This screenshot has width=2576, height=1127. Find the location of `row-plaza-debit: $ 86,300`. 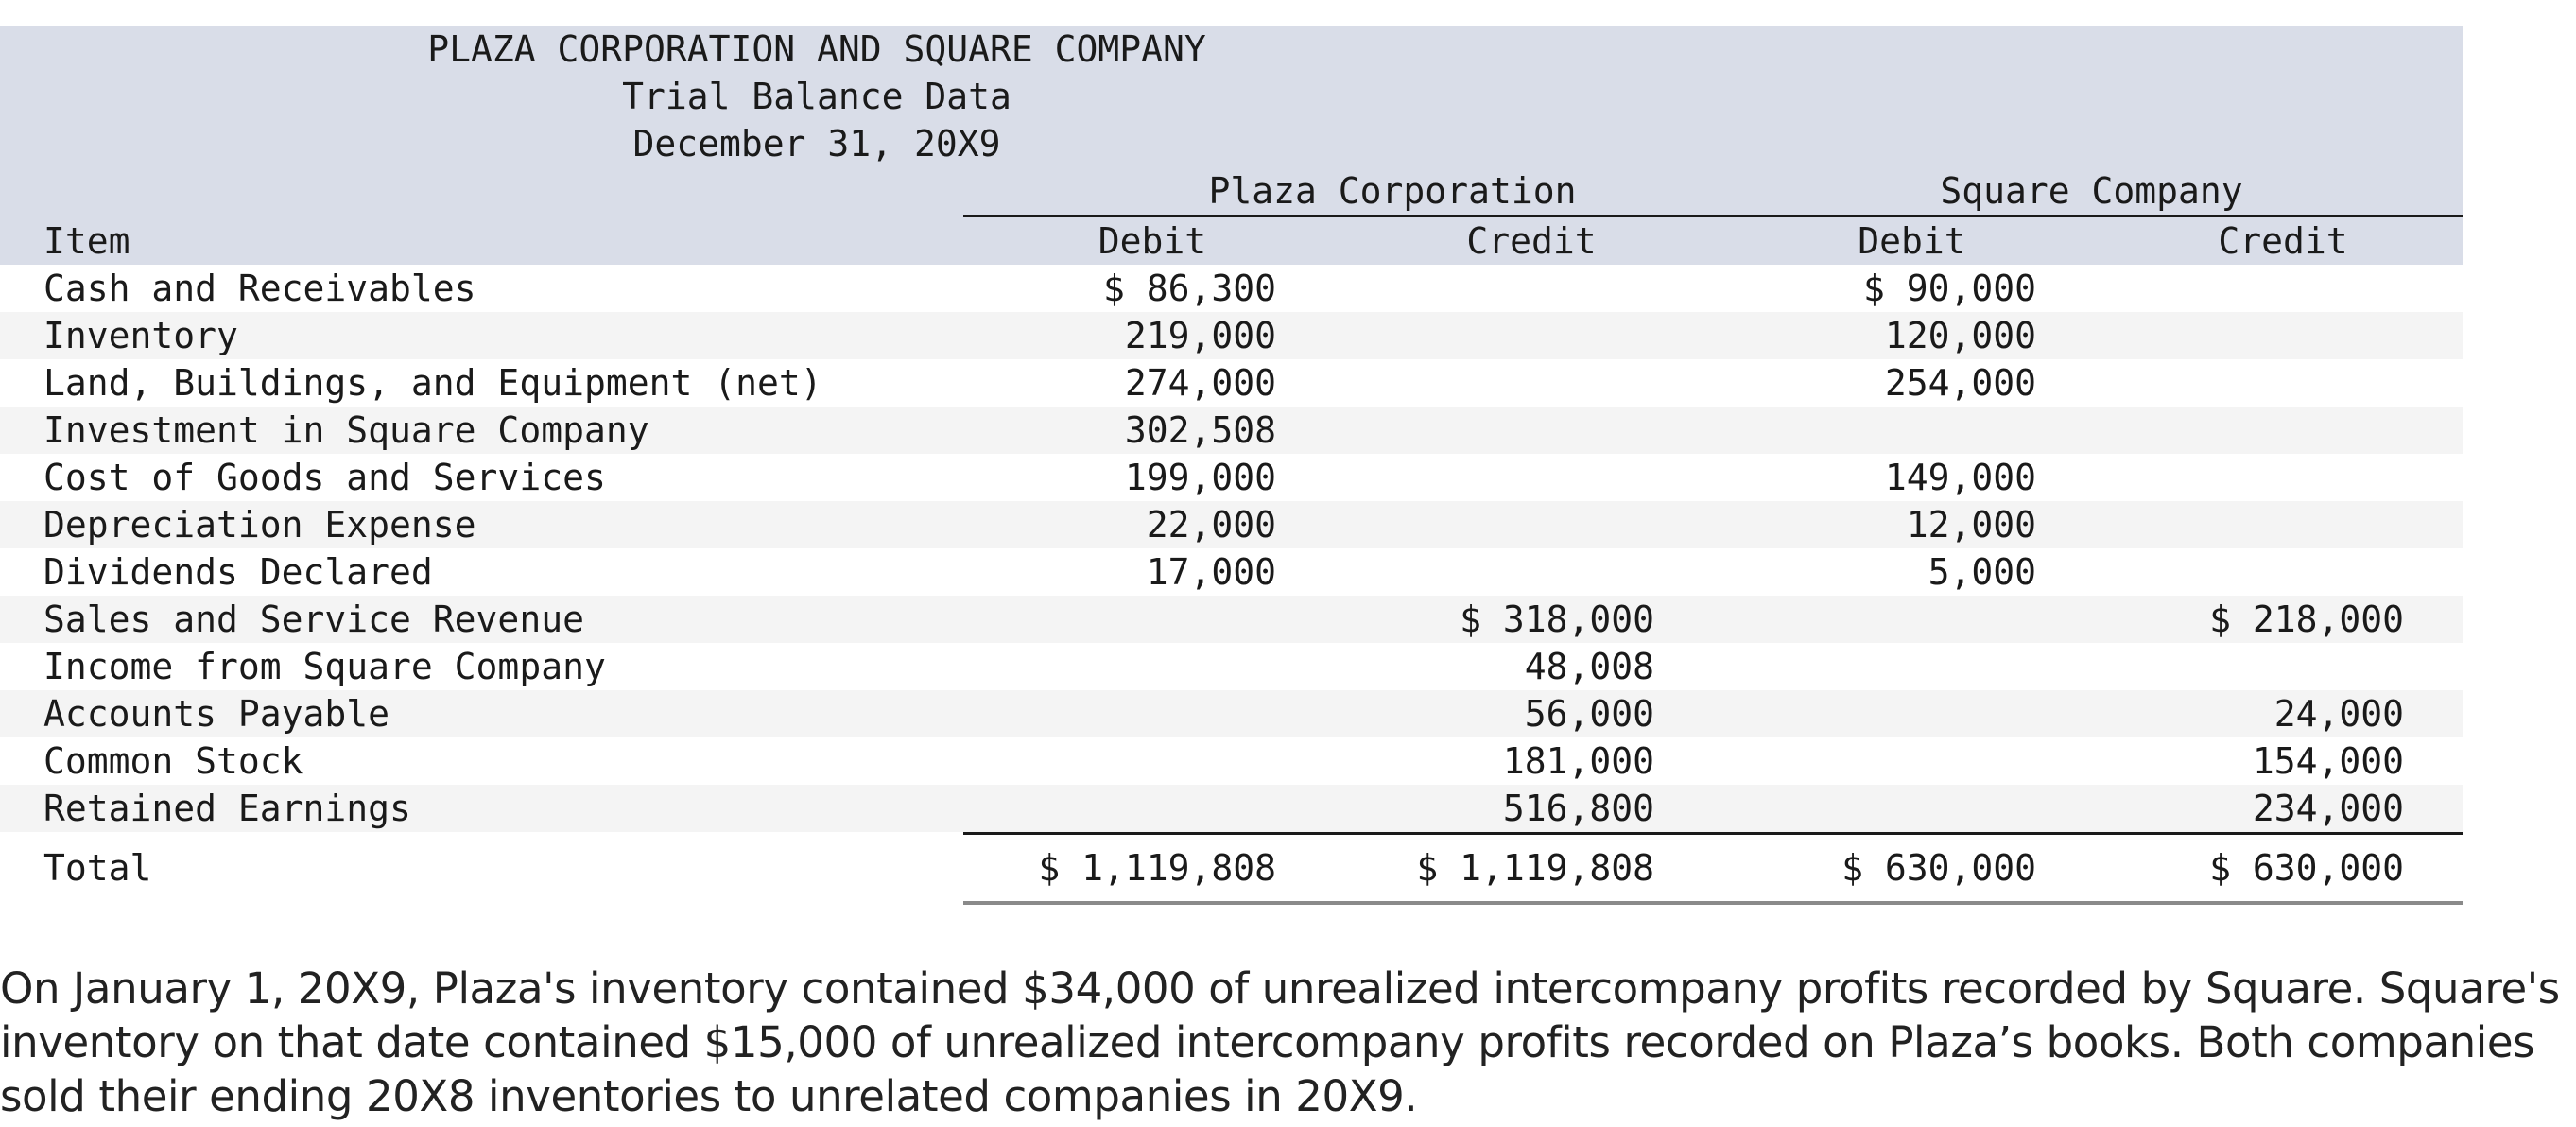

row-plaza-debit: $ 86,300 is located at coordinates (1189, 288).